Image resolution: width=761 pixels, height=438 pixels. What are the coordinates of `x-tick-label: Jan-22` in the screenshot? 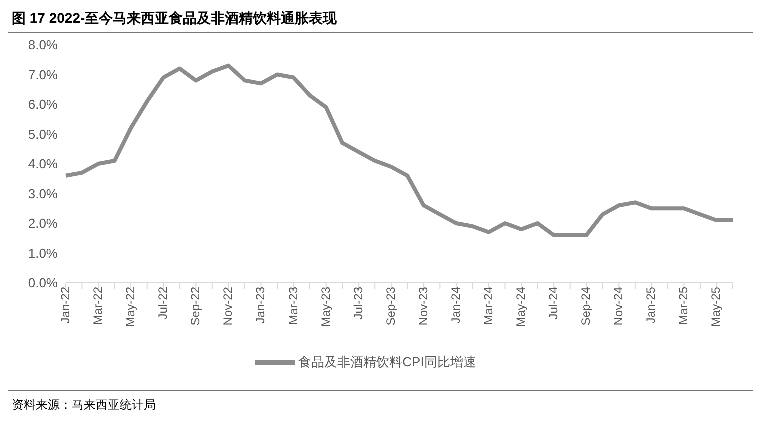 It's located at (65, 305).